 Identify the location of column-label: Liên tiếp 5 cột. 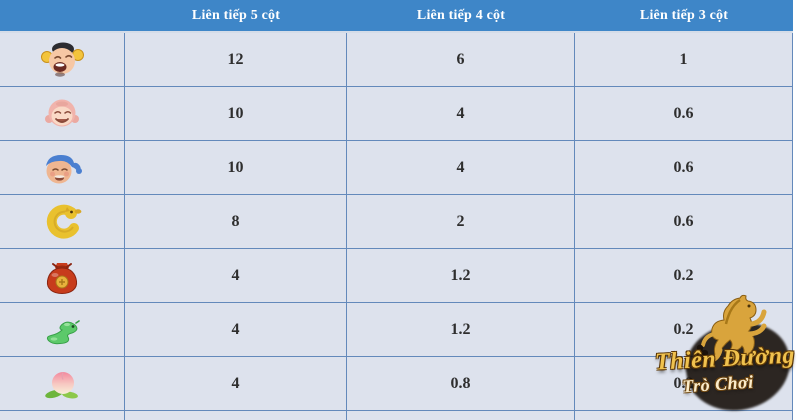
(236, 15).